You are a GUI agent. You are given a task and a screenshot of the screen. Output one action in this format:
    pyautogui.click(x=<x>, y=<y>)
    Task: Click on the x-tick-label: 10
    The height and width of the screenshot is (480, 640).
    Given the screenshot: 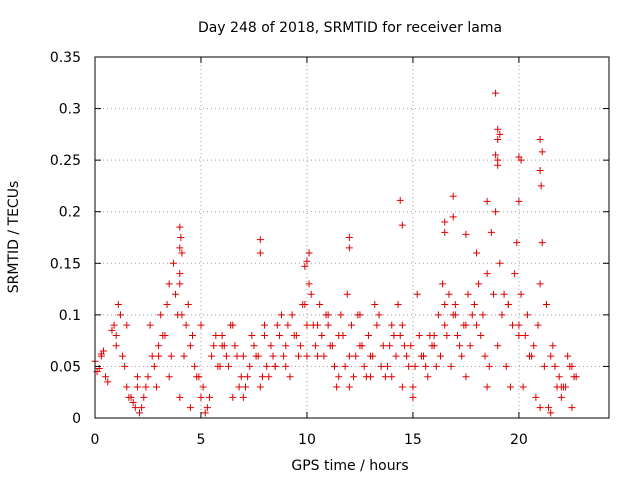 What is the action you would take?
    pyautogui.click(x=307, y=440)
    